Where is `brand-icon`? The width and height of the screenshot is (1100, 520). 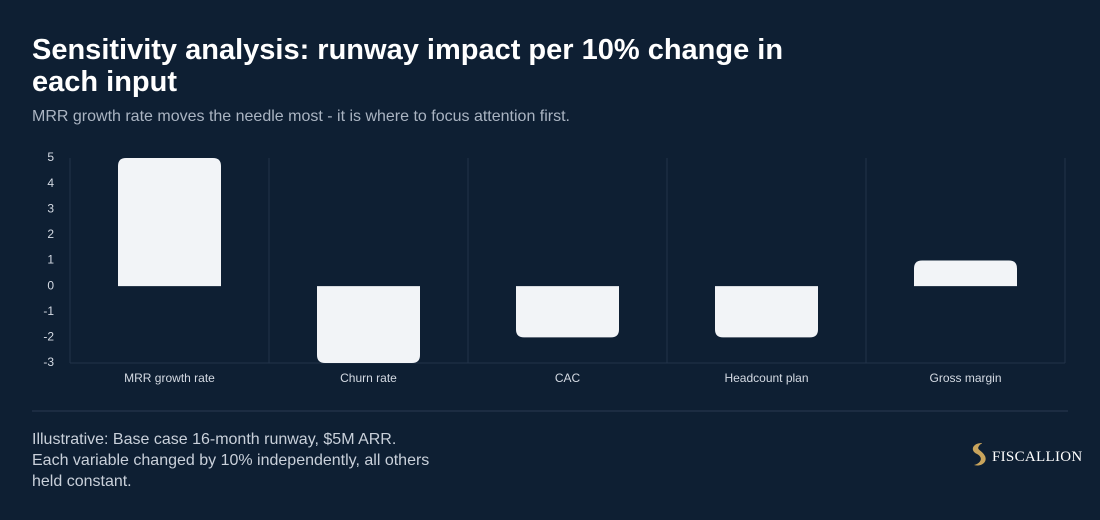
brand-icon is located at coordinates (979, 454).